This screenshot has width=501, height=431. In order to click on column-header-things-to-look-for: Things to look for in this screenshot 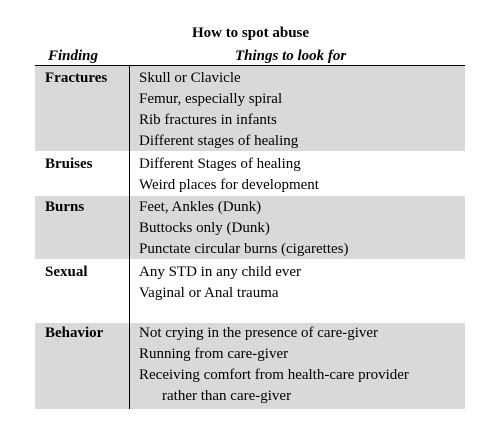, I will do `click(291, 56)`.